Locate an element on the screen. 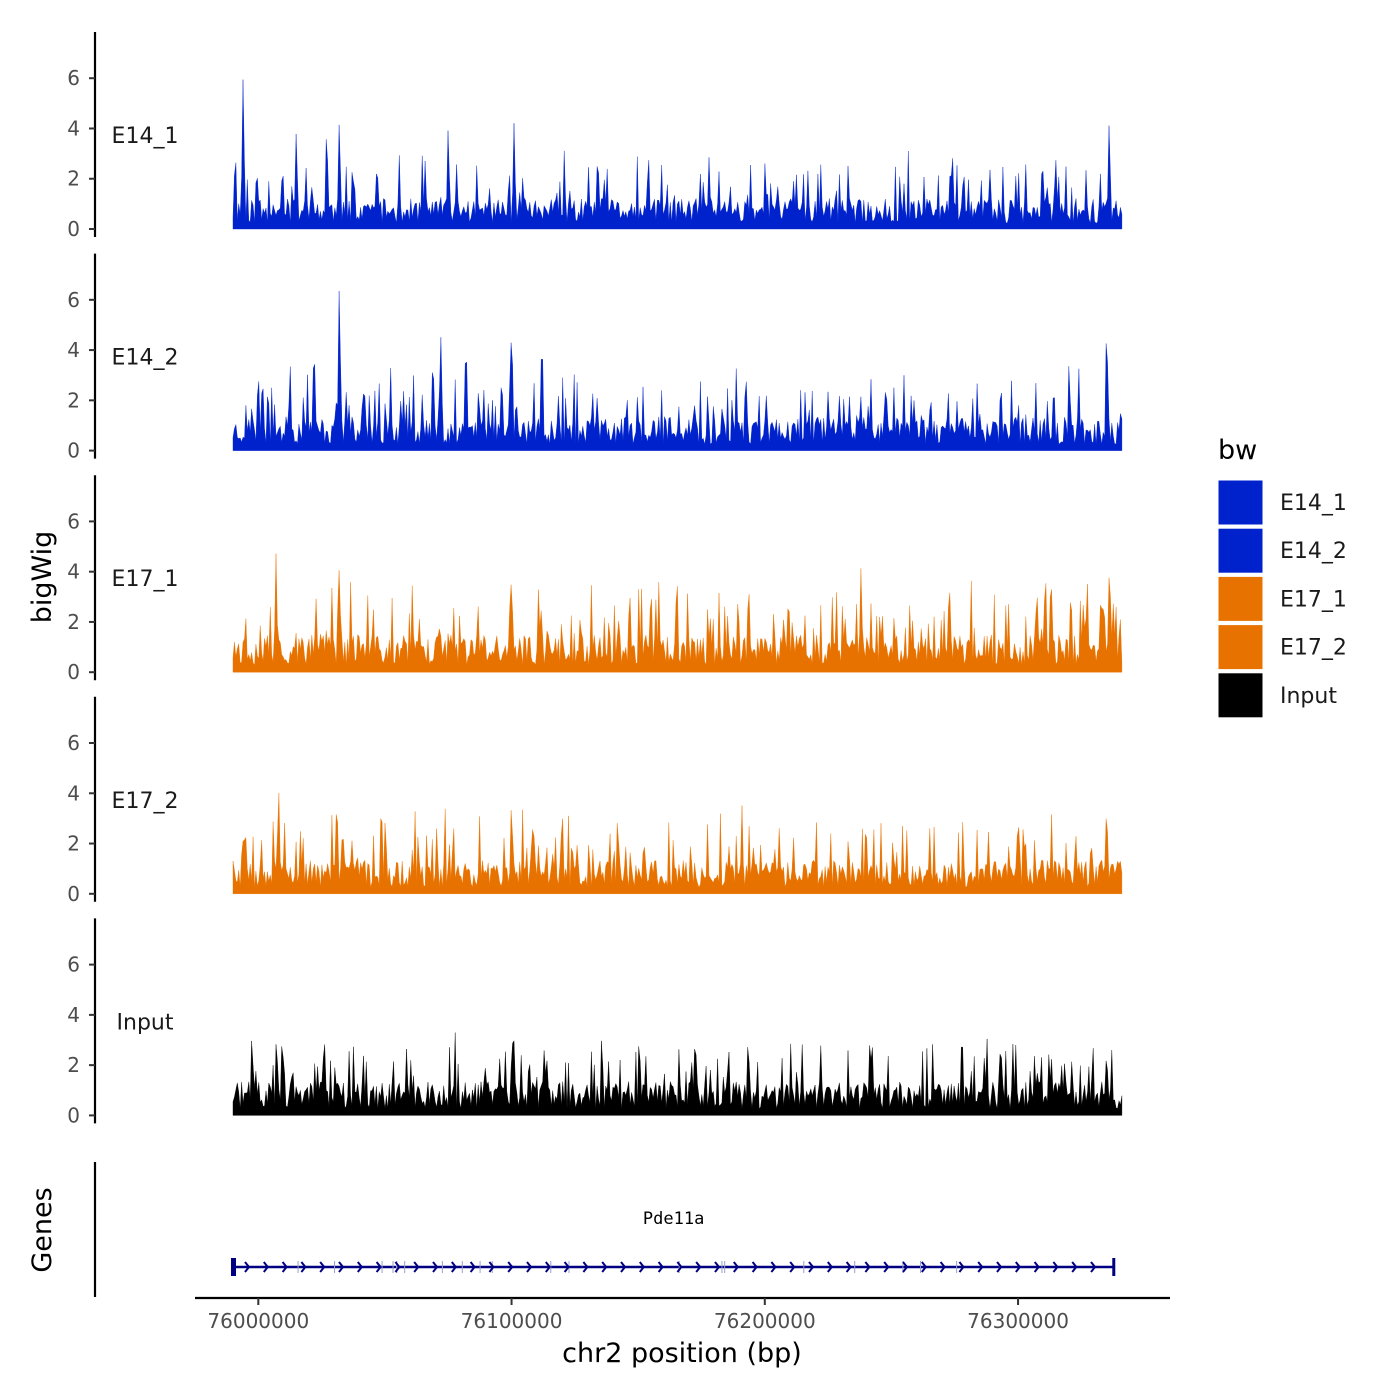  legend-label: E14_1 is located at coordinates (1313, 503).